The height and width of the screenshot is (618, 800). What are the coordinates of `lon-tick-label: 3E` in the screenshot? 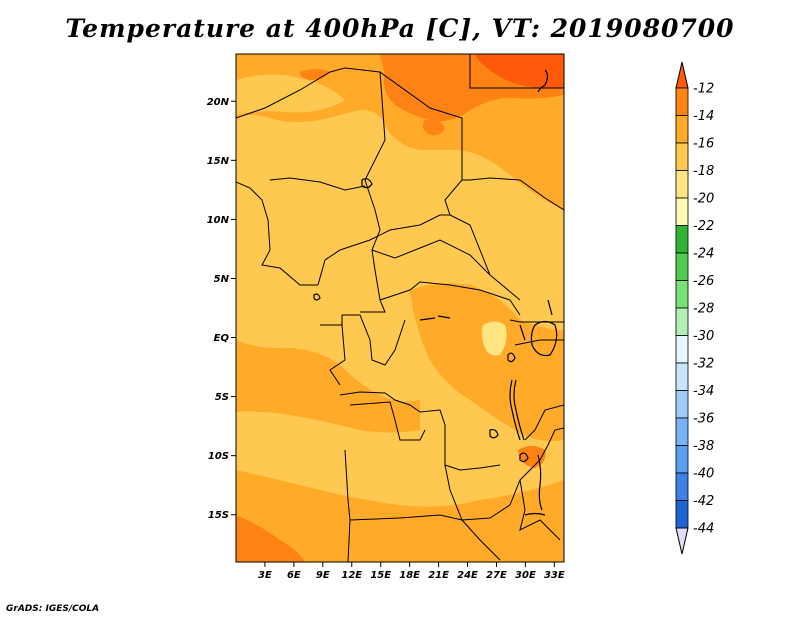 It's located at (265, 575).